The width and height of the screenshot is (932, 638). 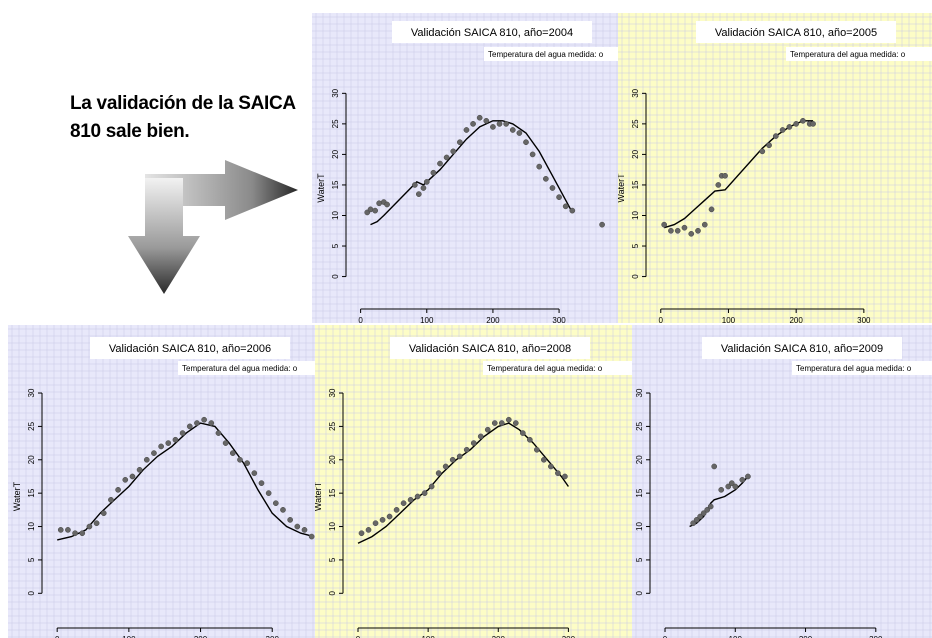 I want to click on y-axis-label: WaterT, so click(x=17, y=496).